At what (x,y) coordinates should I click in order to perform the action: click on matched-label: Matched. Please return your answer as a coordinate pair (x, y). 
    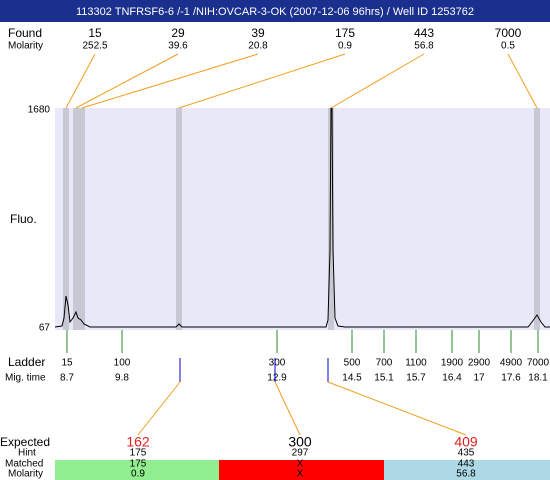
    Looking at the image, I should click on (24, 464).